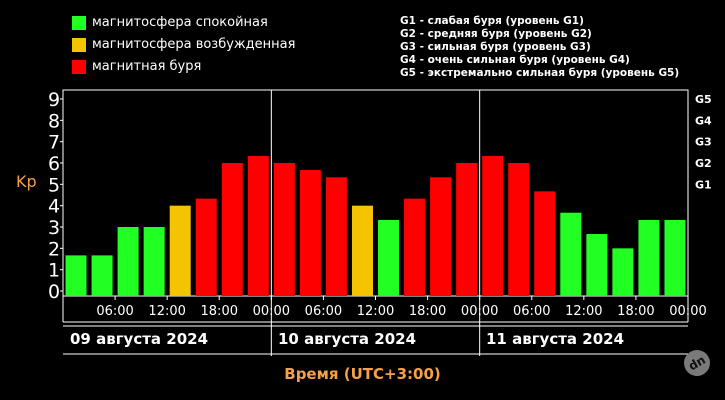 This screenshot has height=400, width=725. I want to click on y-tick-label: 5, so click(54, 185).